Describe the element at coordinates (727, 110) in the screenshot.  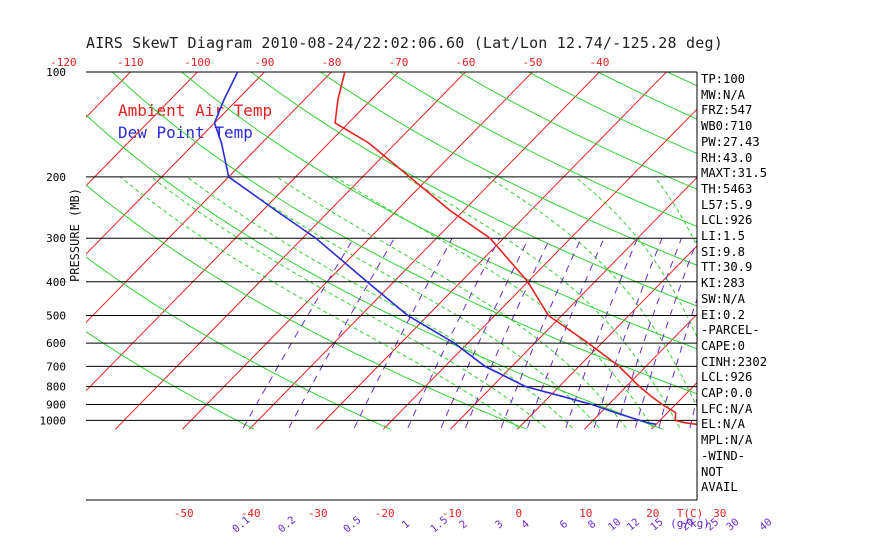
I see `stability-index-item: FRZ:547` at that location.